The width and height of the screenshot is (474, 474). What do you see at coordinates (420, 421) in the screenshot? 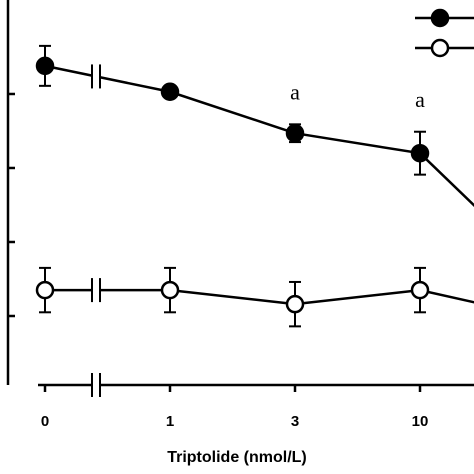
I see `x-tick-label: 10` at bounding box center [420, 421].